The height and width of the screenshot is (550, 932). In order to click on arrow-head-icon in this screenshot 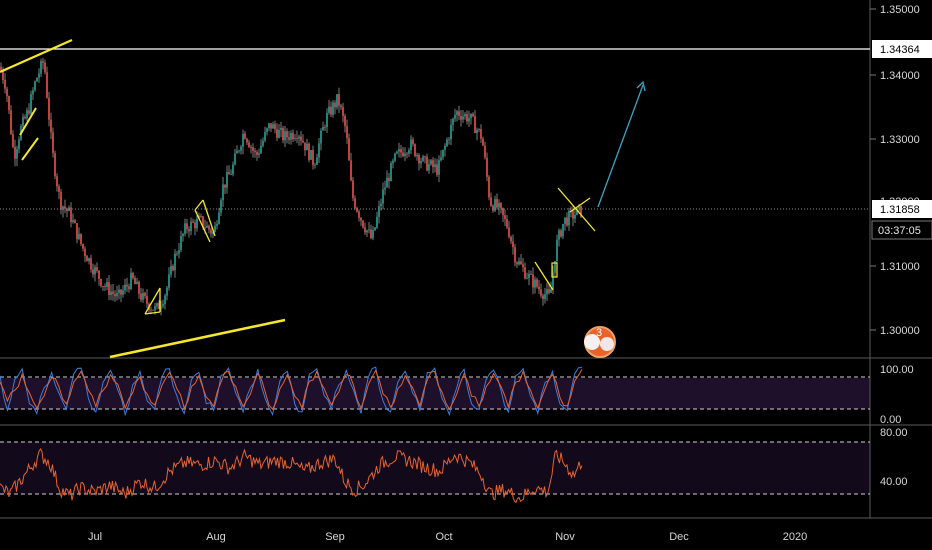, I will do `click(641, 86)`.